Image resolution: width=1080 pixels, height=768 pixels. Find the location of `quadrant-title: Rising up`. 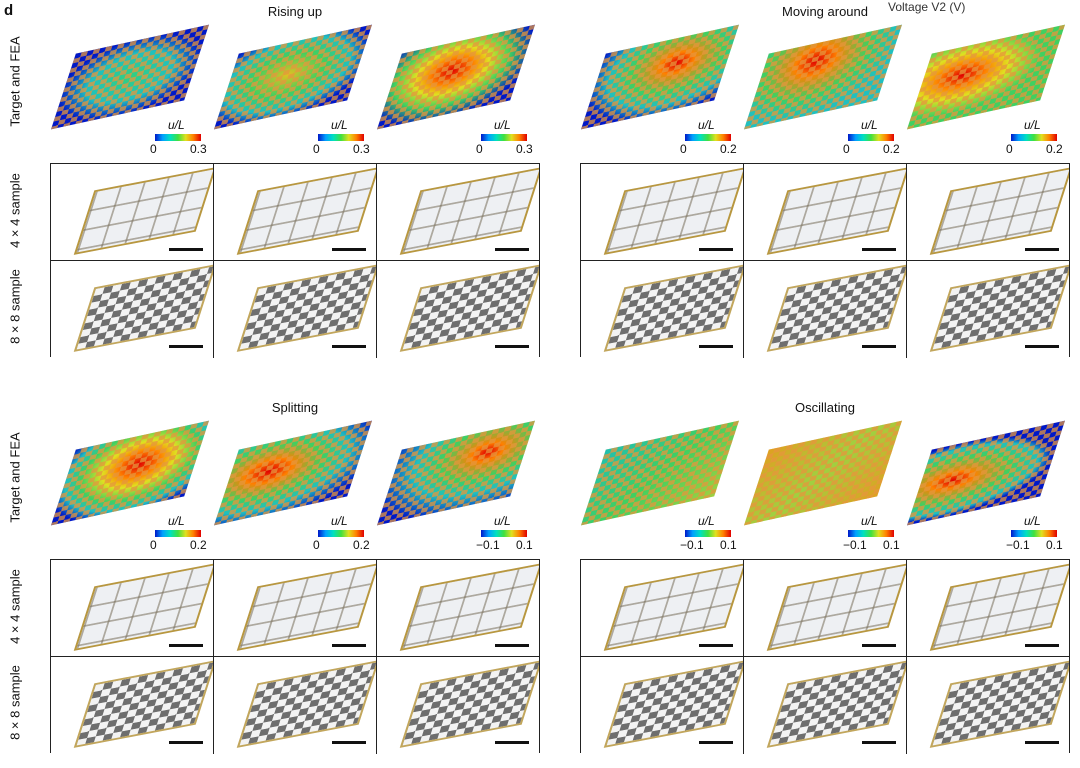

quadrant-title: Rising up is located at coordinates (295, 11).